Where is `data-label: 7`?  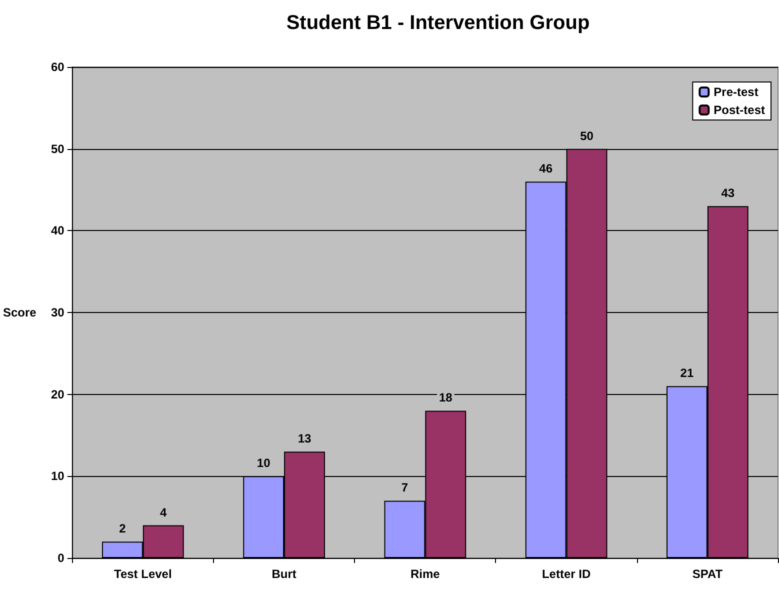 data-label: 7 is located at coordinates (404, 487).